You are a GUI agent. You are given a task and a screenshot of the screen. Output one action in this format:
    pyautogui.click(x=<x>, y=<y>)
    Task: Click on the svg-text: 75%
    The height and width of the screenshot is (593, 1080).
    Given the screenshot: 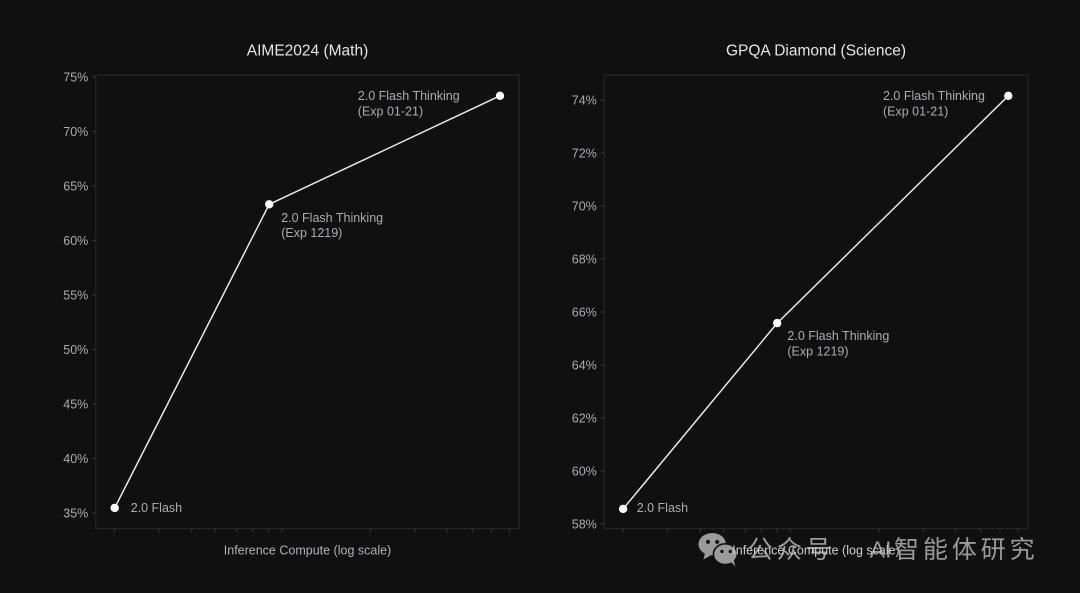 What is the action you would take?
    pyautogui.click(x=75, y=78)
    